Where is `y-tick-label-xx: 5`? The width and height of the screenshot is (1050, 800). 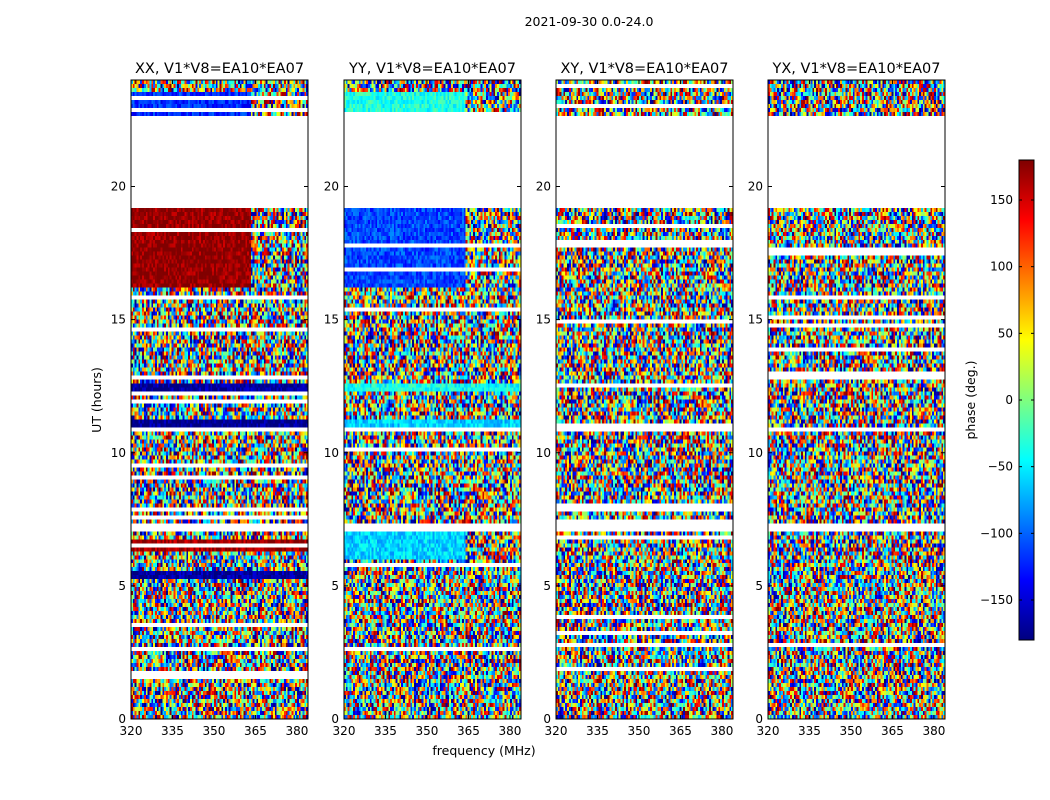 y-tick-label-xx: 5 is located at coordinates (122, 586).